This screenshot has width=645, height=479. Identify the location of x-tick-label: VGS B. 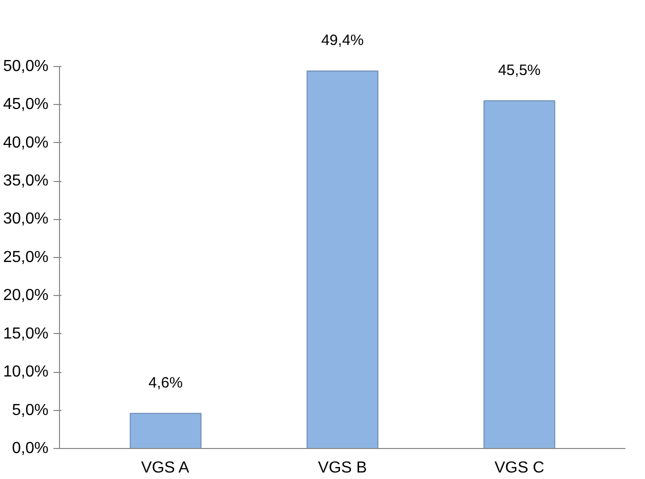
(342, 468).